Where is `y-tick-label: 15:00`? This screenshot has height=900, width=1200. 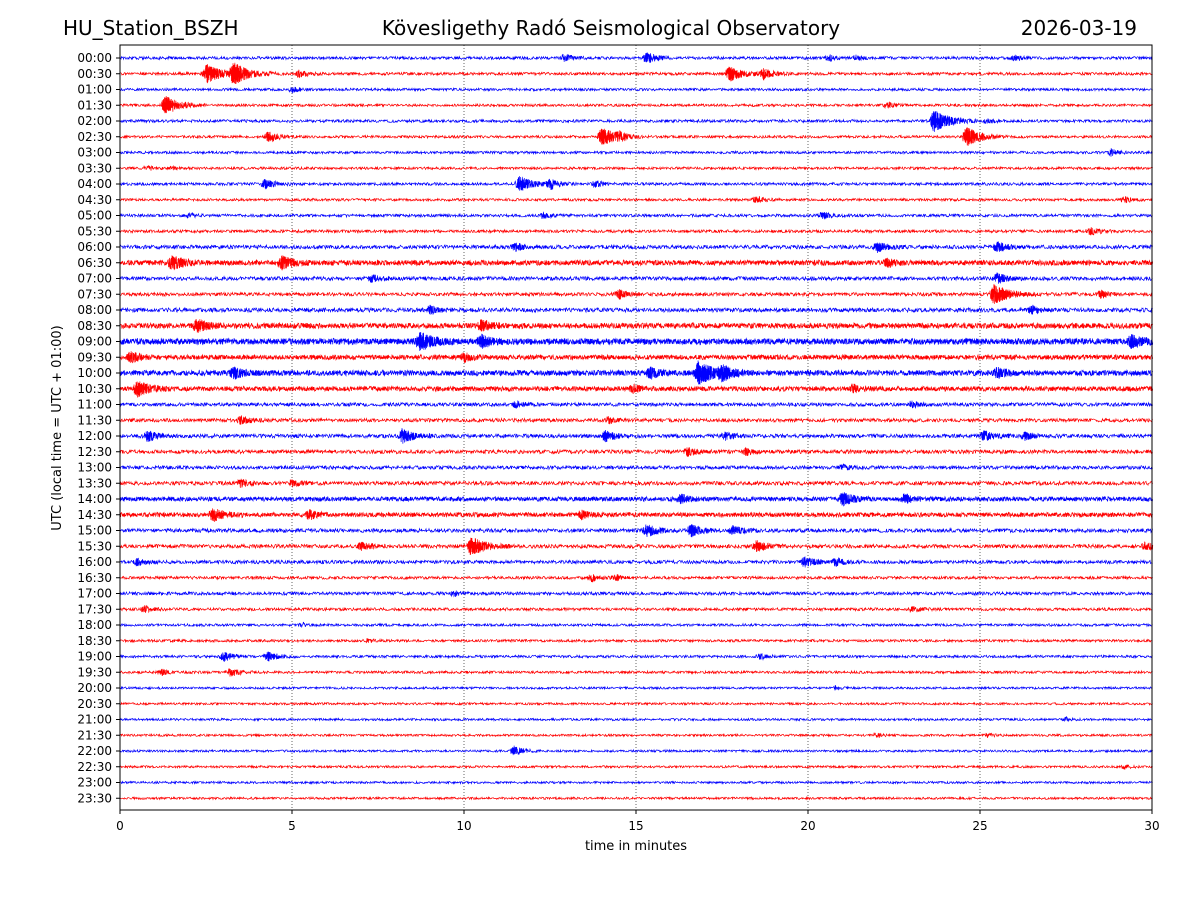
y-tick-label: 15:00 is located at coordinates (94, 531).